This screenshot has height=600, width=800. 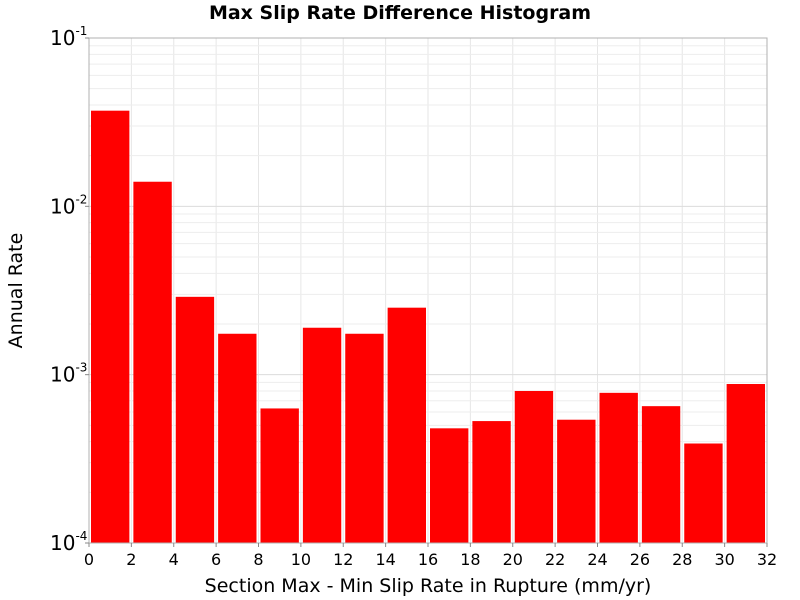 What do you see at coordinates (400, 13) in the screenshot?
I see `chart-title: Max Slip Rate Difference Histogram` at bounding box center [400, 13].